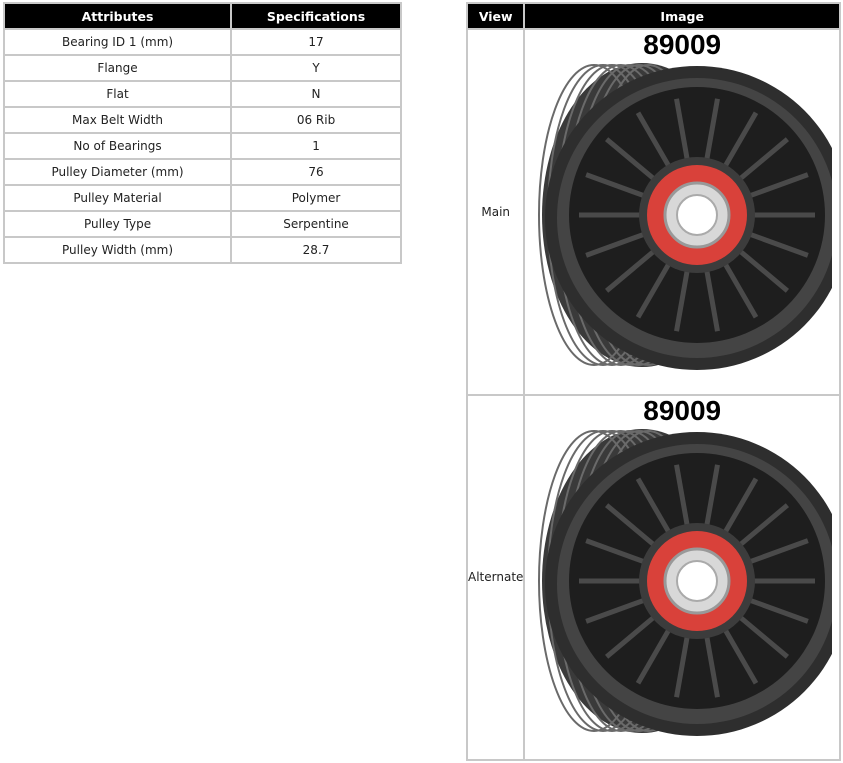 The height and width of the screenshot is (763, 843). Describe the element at coordinates (316, 120) in the screenshot. I see `spec-value: 06 Rib` at that location.